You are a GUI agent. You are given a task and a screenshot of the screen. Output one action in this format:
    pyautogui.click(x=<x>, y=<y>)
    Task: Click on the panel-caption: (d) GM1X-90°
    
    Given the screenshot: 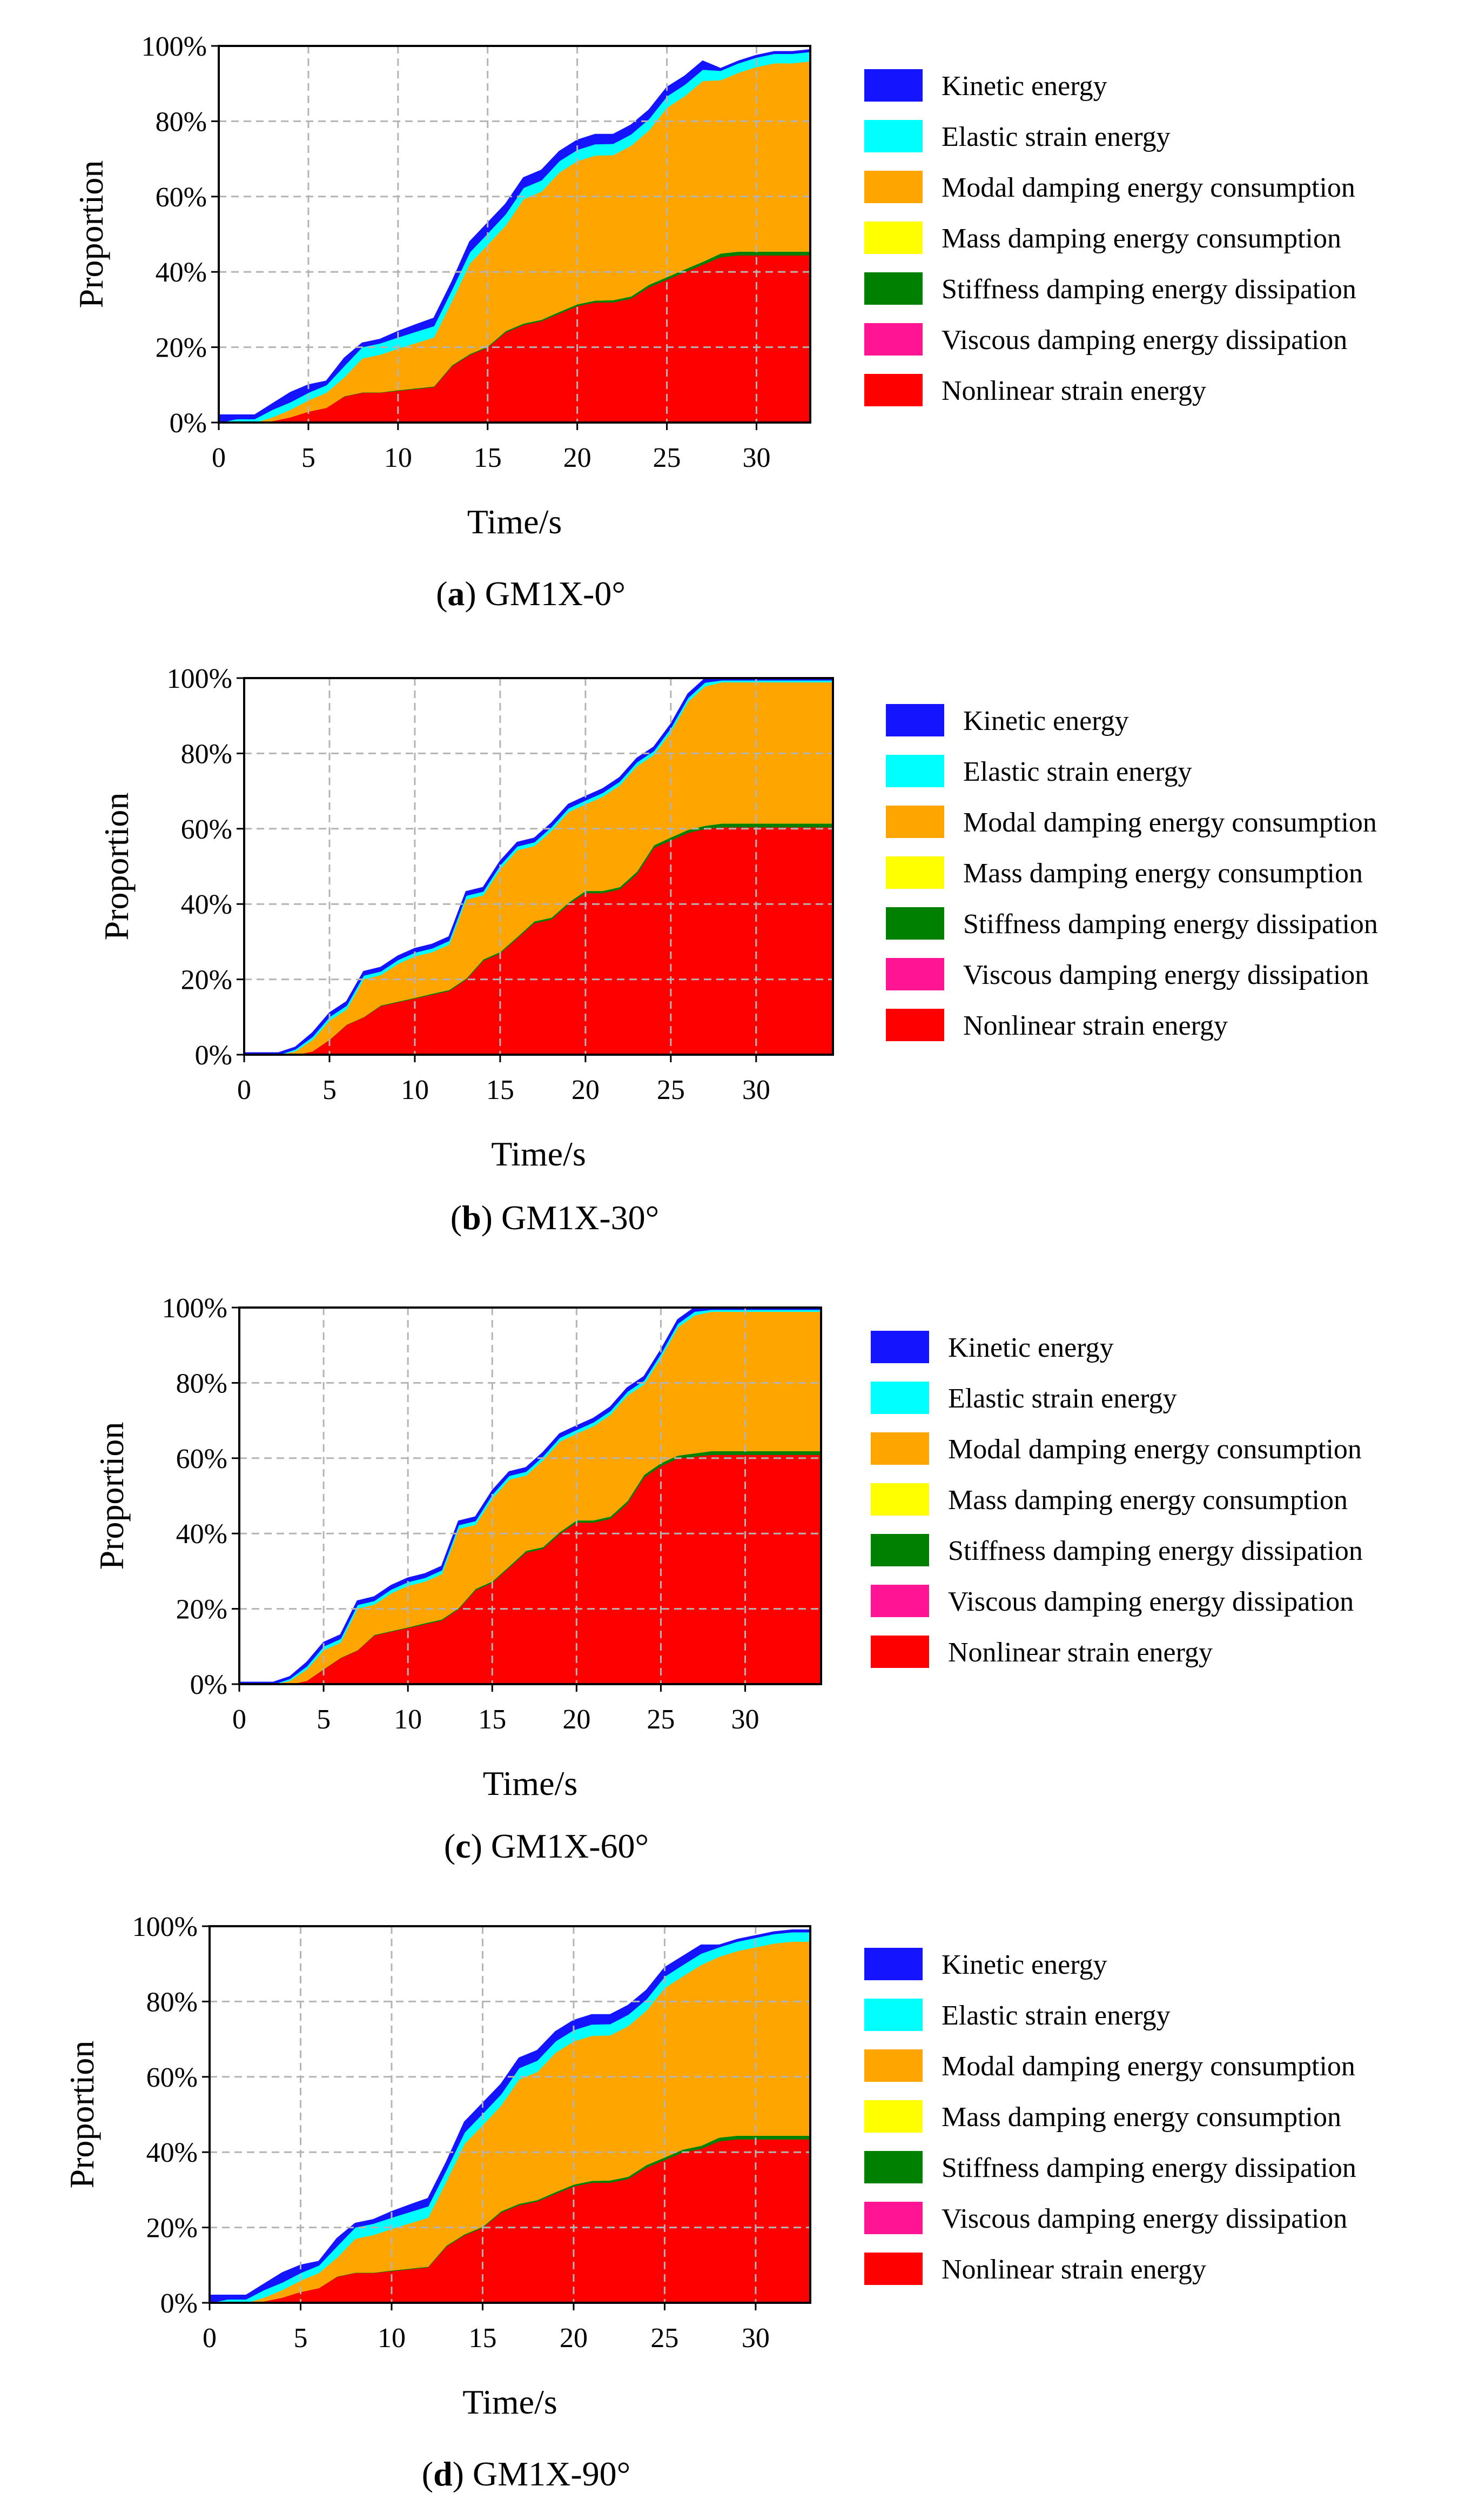 What is the action you would take?
    pyautogui.click(x=526, y=2474)
    